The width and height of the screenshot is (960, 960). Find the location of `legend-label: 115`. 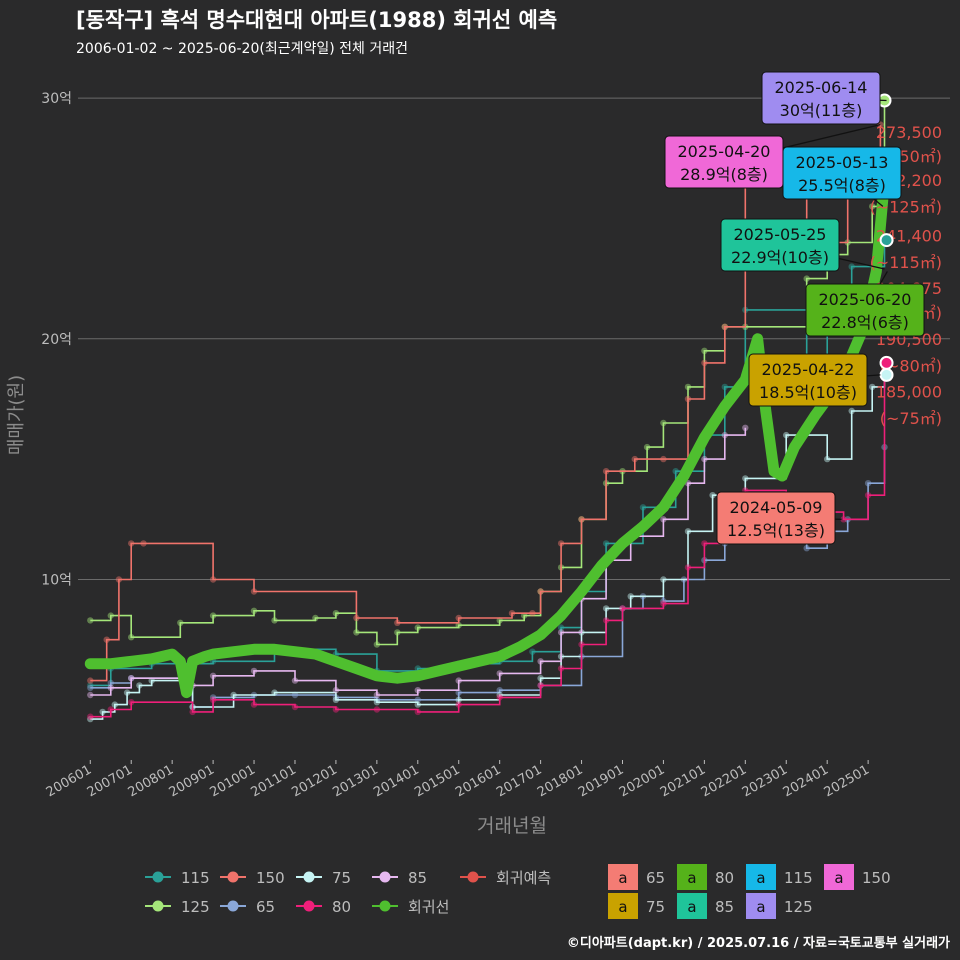

legend-label: 115 is located at coordinates (195, 878).